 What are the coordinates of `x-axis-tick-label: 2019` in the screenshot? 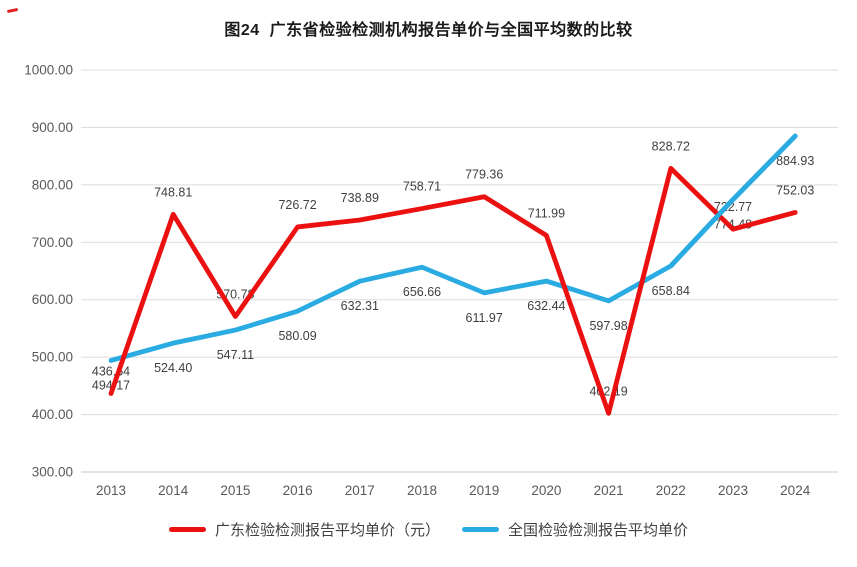 It's located at (484, 490).